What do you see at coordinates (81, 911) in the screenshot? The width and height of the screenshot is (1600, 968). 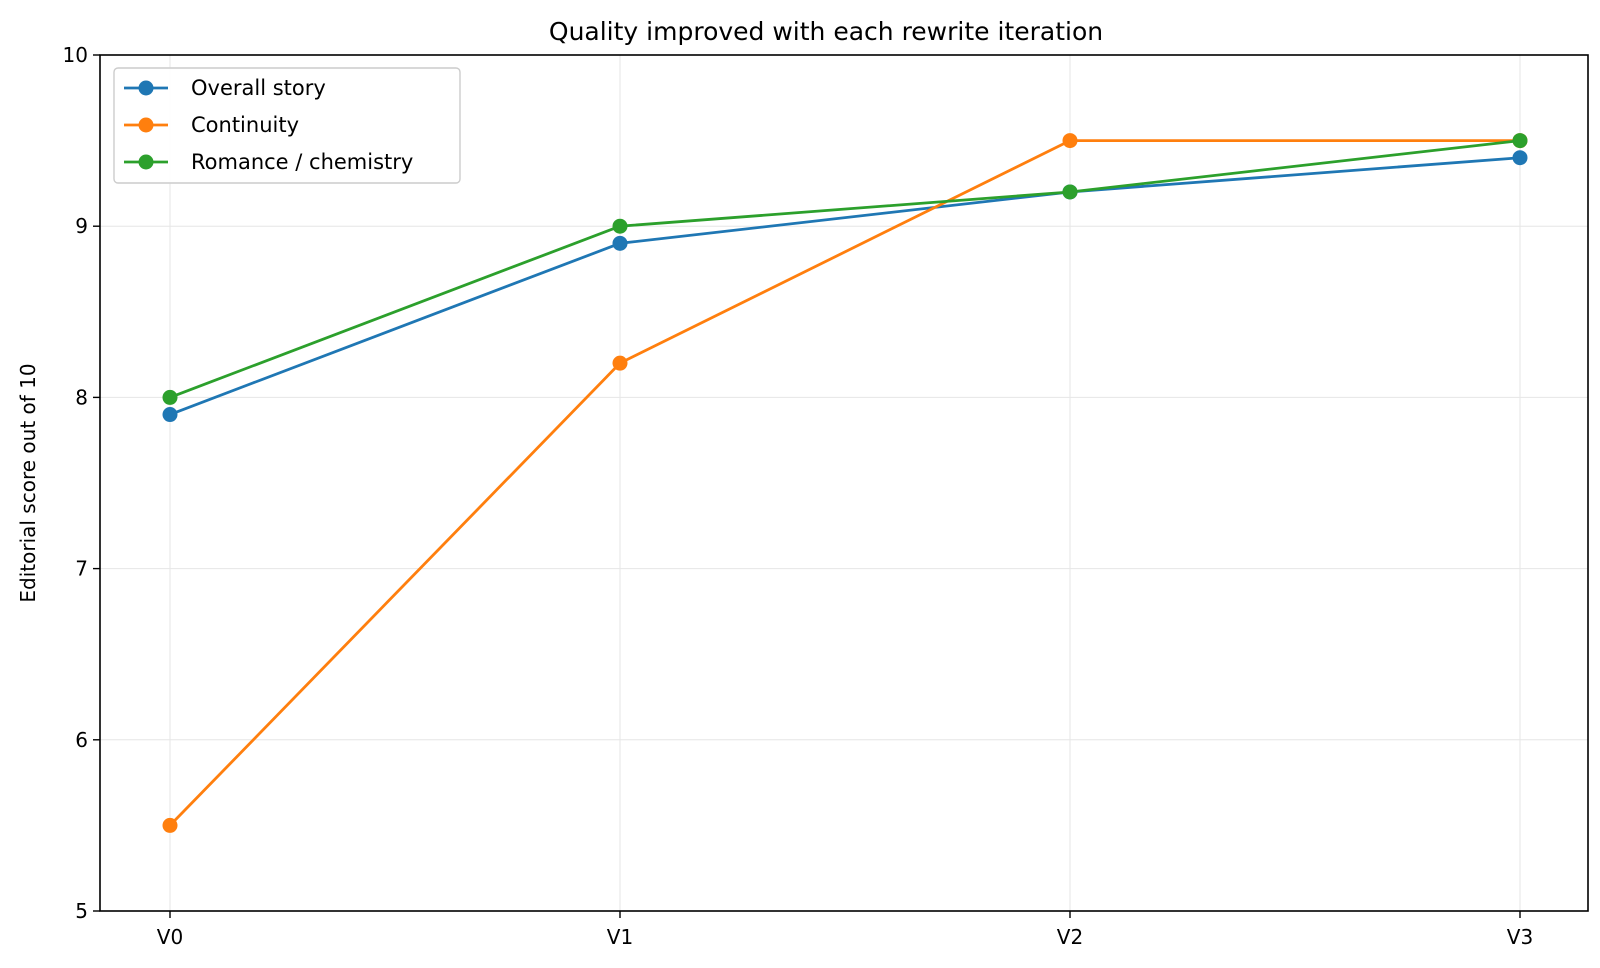 I see `y-tick-label: 5` at bounding box center [81, 911].